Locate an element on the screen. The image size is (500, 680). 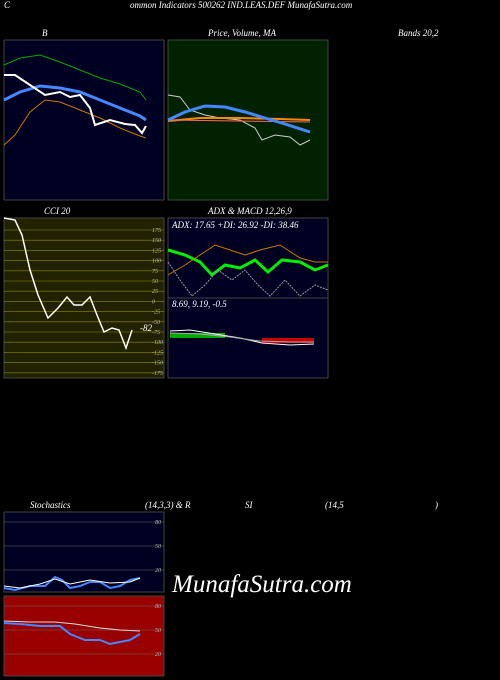
rsi-params: (14,5 is located at coordinates (334, 505).